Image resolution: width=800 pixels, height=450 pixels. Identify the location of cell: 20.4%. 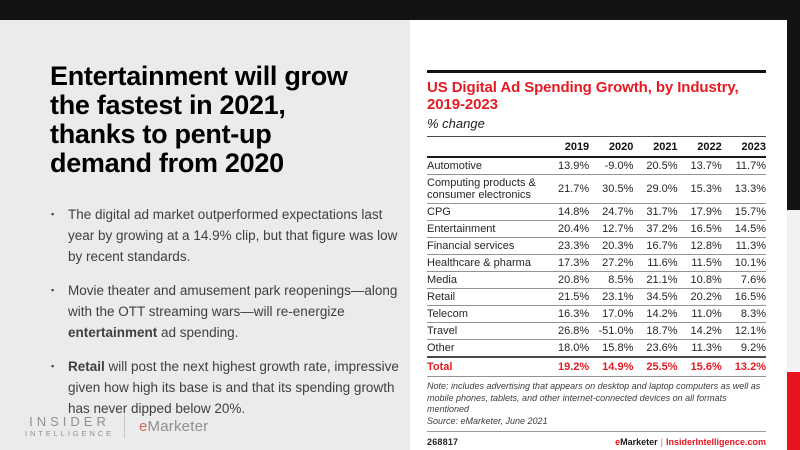
(567, 229).